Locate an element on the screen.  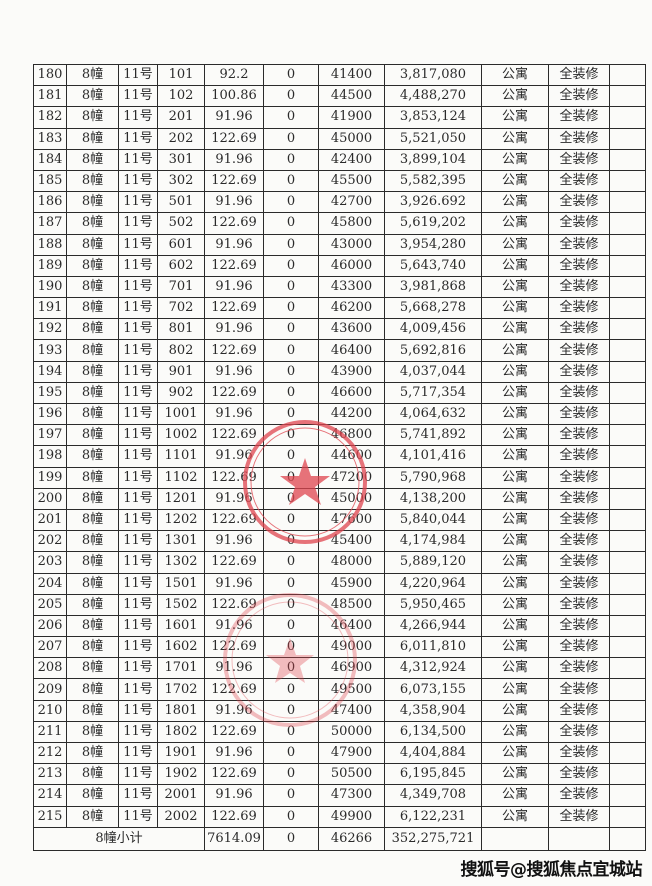
cell-total-price: 4,404,884 is located at coordinates (433, 753).